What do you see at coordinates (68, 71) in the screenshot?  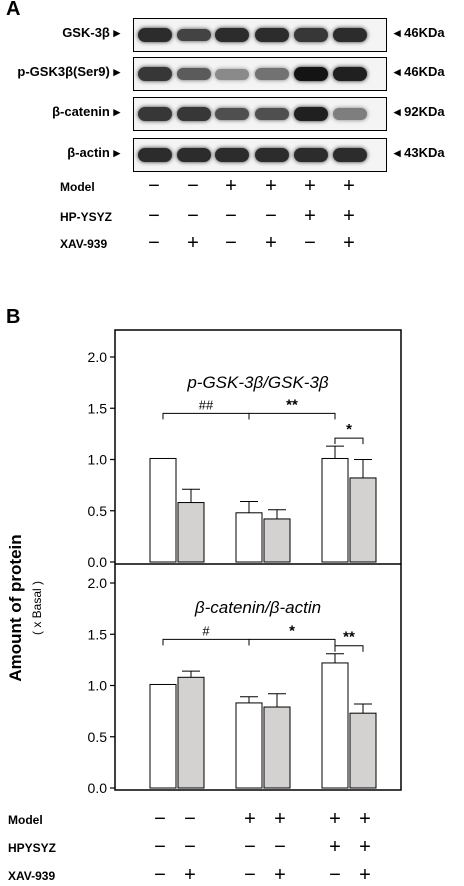 I see `blot-label: p-GSK3β(Ser9) ▸` at bounding box center [68, 71].